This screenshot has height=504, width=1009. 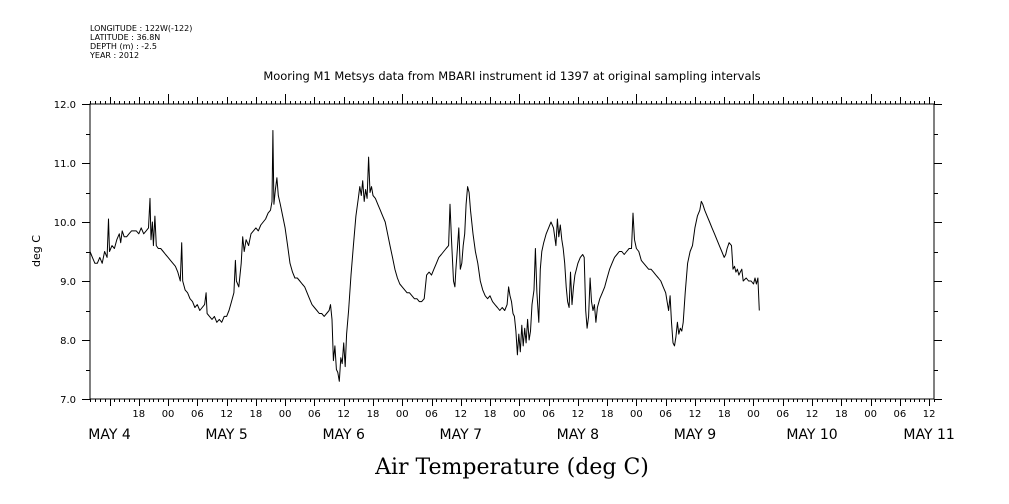 What do you see at coordinates (68, 400) in the screenshot?
I see `y-tick-label: 7.0` at bounding box center [68, 400].